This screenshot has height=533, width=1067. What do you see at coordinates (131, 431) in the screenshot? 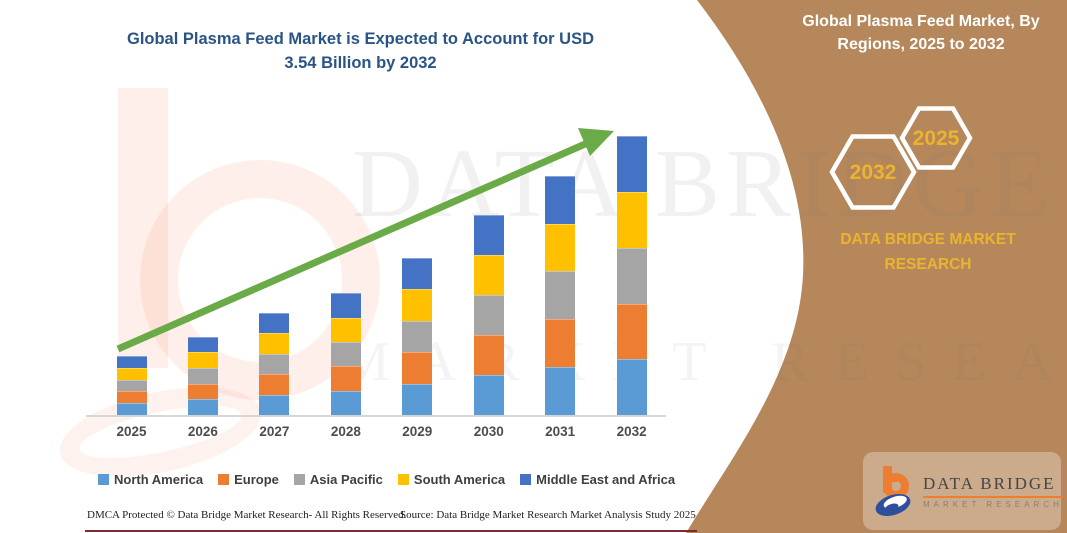
I see `x-axis-label: 2025` at bounding box center [131, 431].